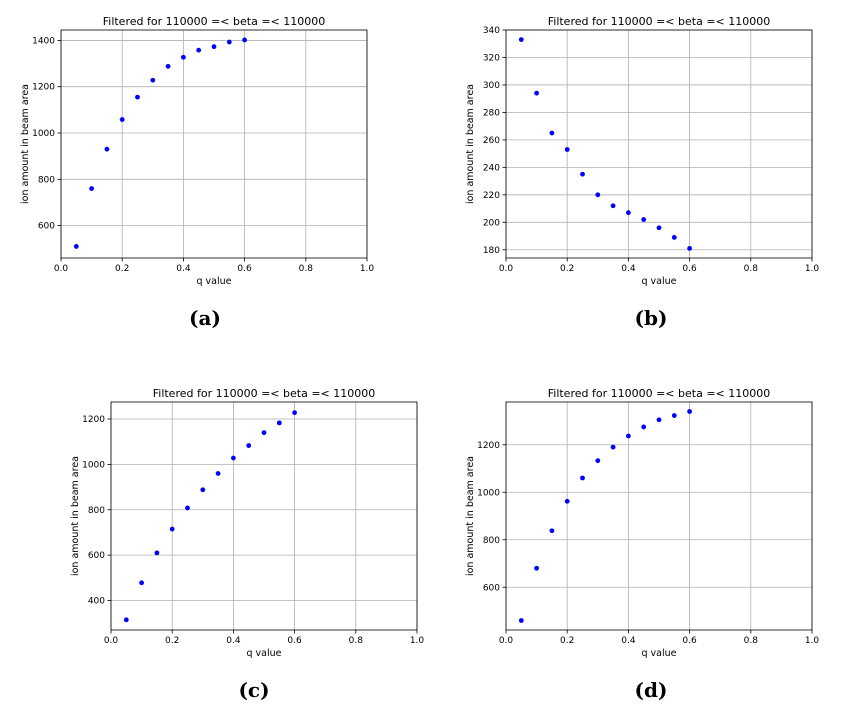 The height and width of the screenshot is (718, 844). Describe the element at coordinates (491, 113) in the screenshot. I see `y-tick-label: 280` at that location.